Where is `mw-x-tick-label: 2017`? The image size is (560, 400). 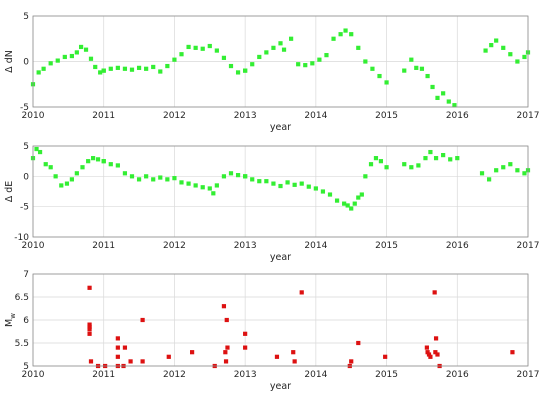
mw-x-tick-label: 2017 is located at coordinates (528, 375).